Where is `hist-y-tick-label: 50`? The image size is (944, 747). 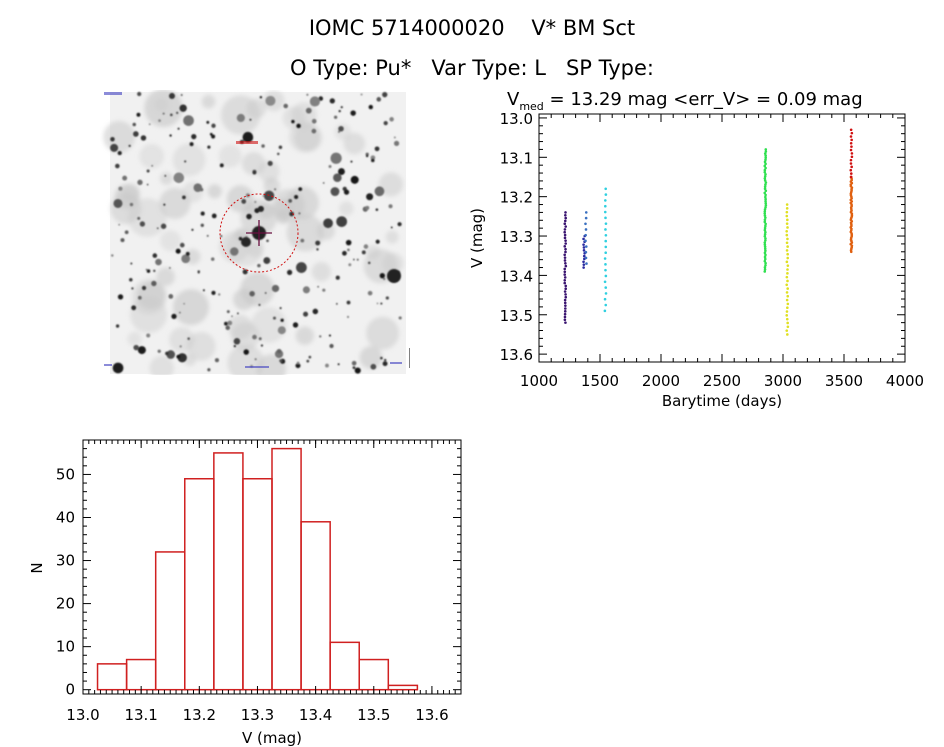
hist-y-tick-label: 50 is located at coordinates (65, 474).